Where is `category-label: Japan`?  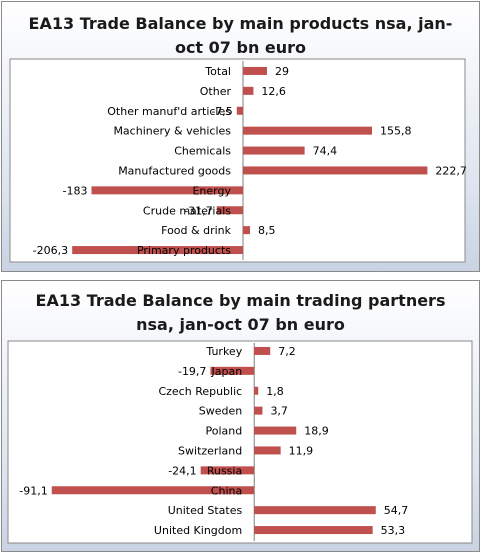 category-label: Japan is located at coordinates (227, 371).